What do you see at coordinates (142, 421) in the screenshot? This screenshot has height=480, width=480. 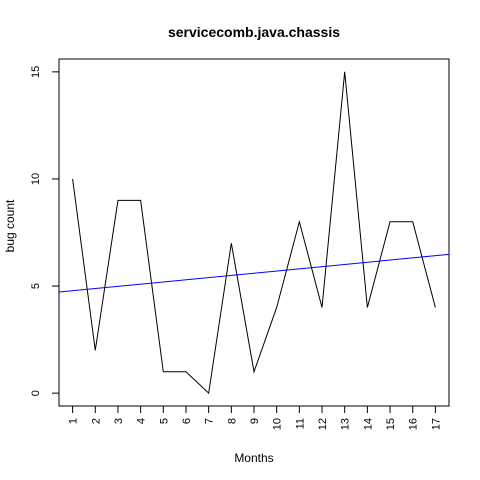 I see `x-tick-label: 4` at bounding box center [142, 421].